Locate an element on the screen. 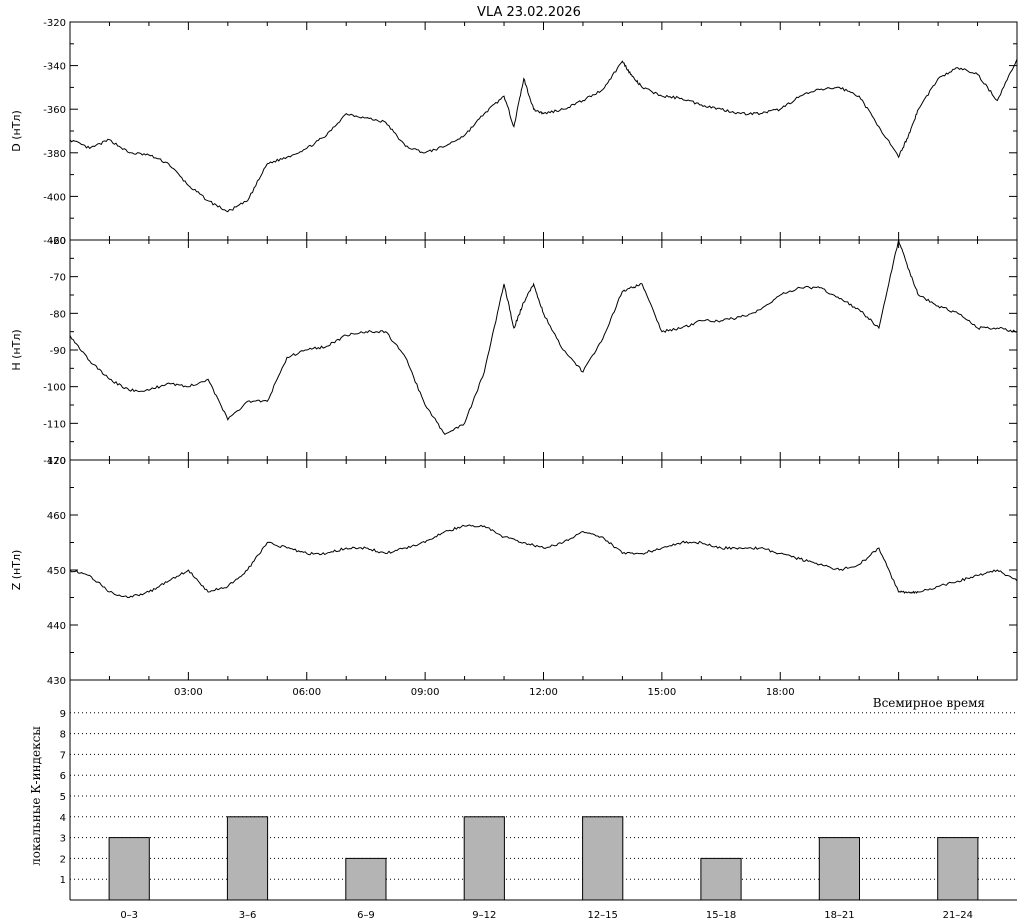  y-tick-label: -90 is located at coordinates (58, 351).